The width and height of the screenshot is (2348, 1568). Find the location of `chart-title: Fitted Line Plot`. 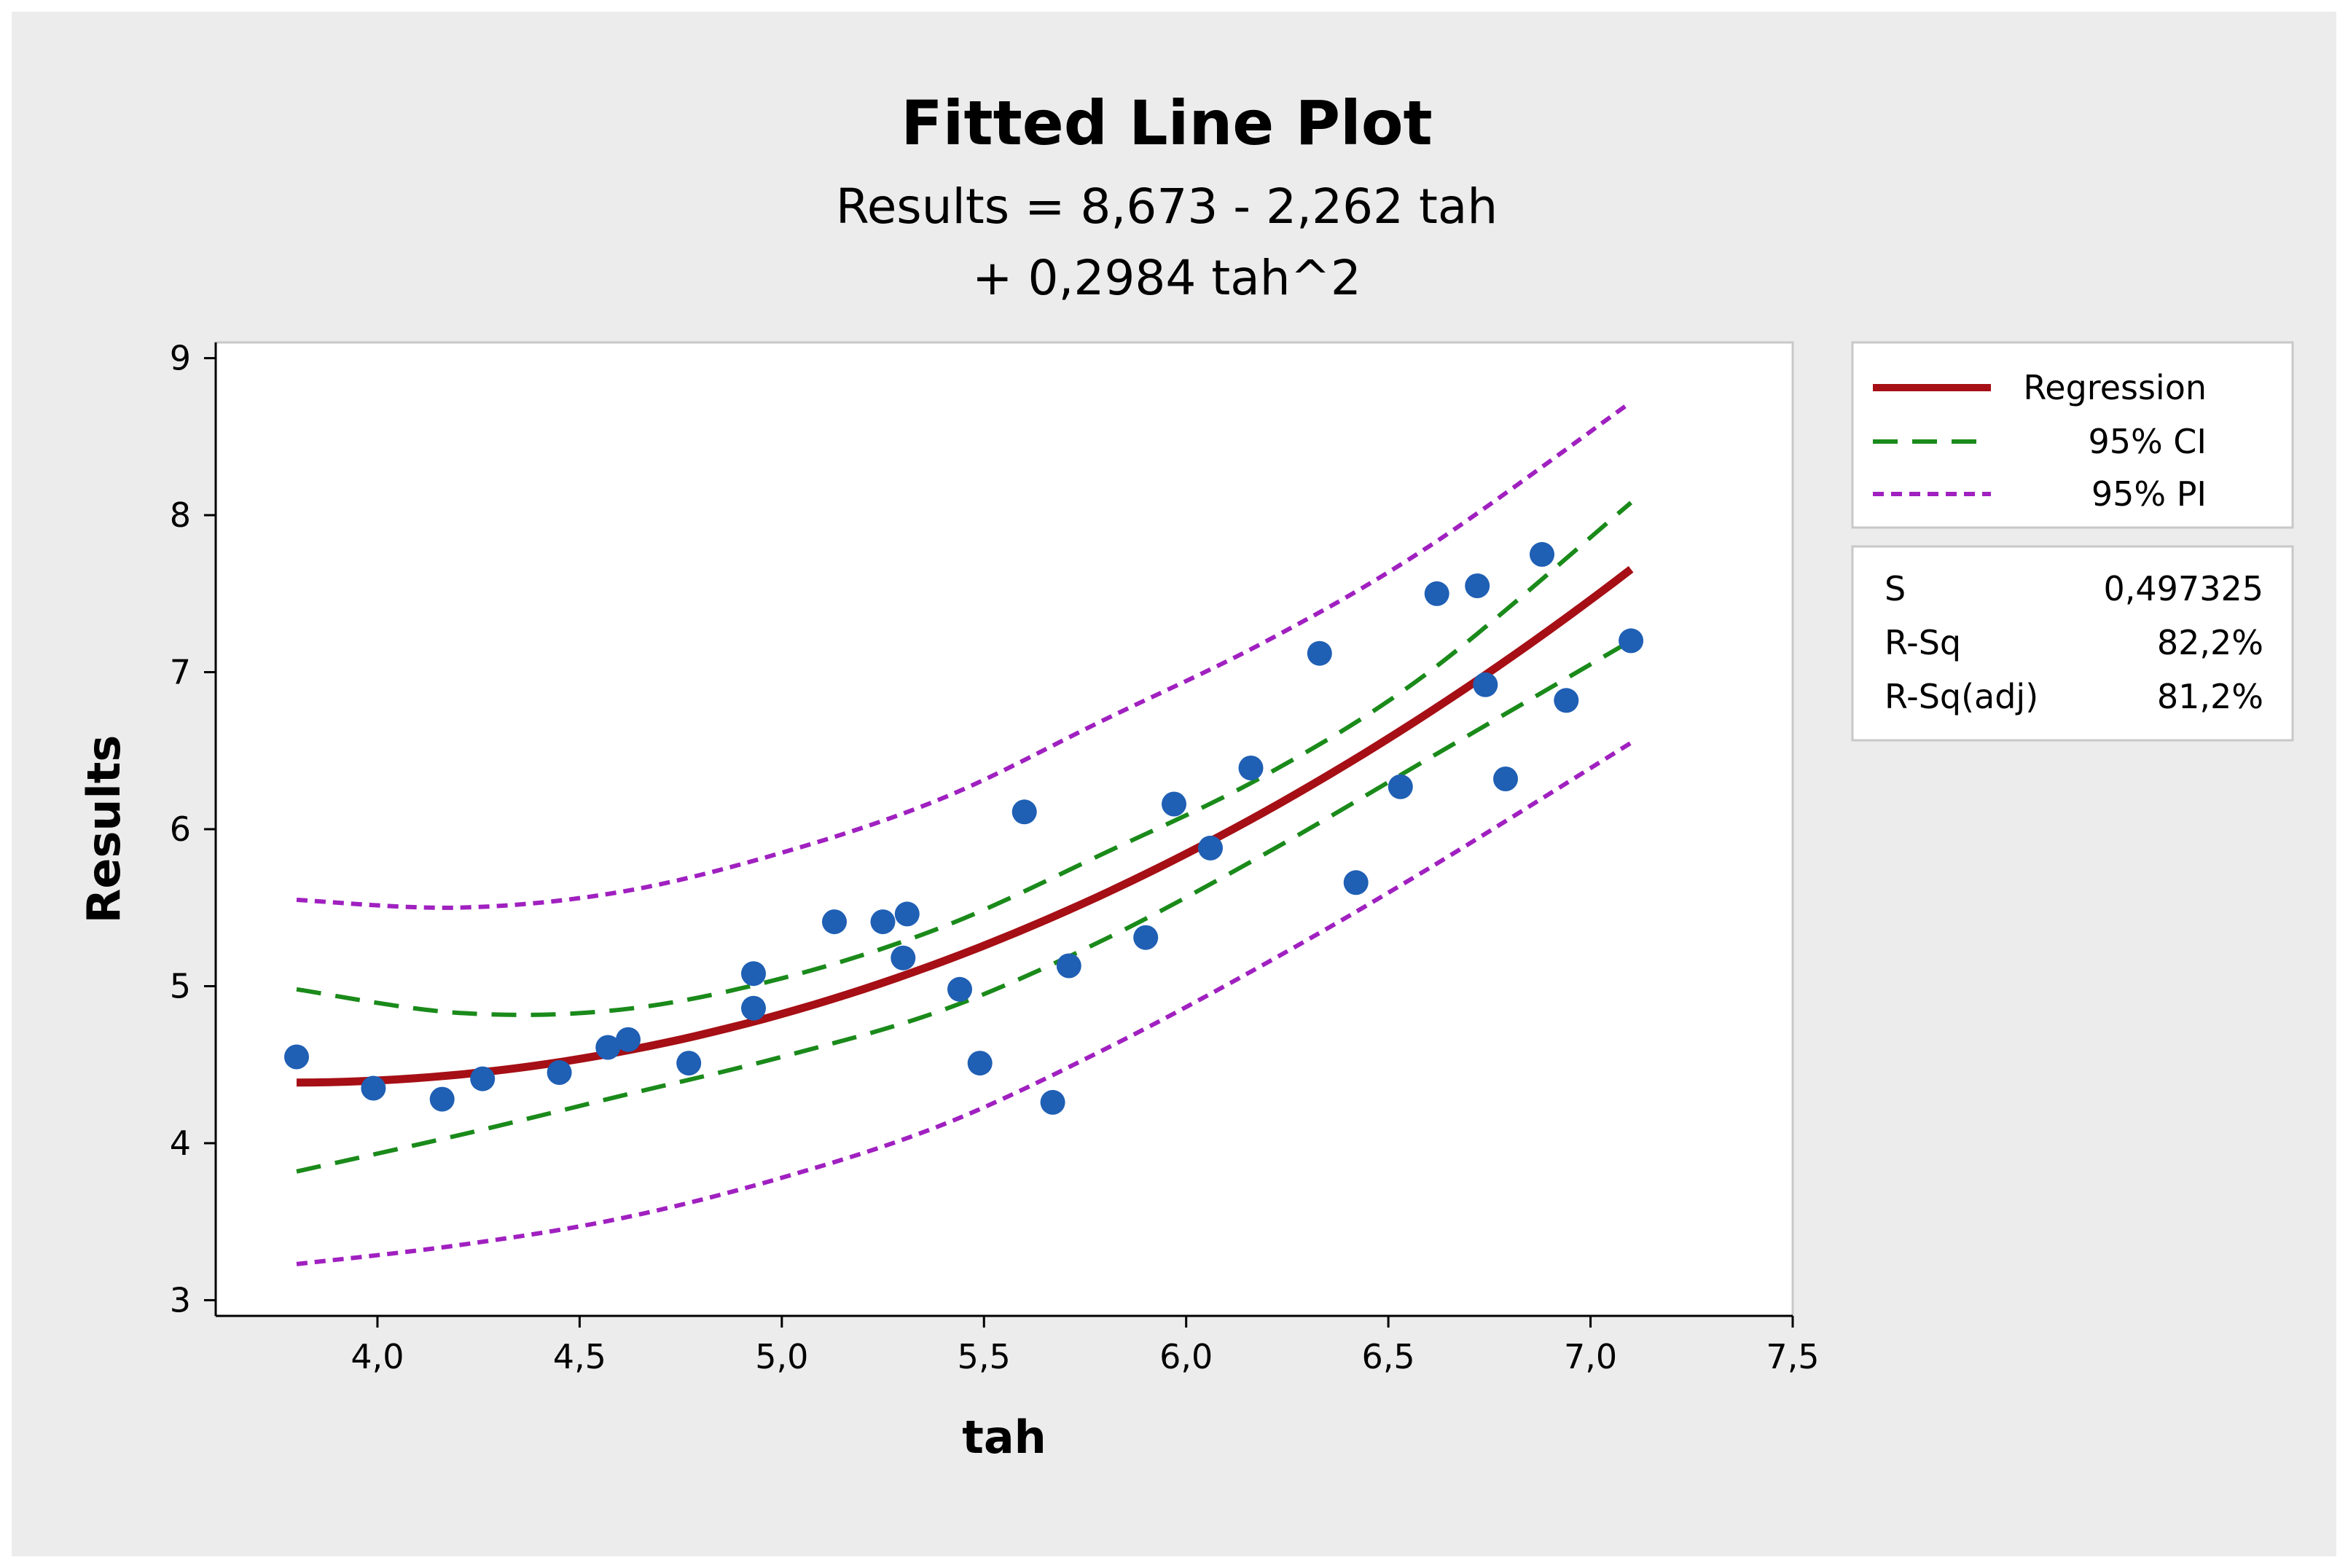

chart-title: Fitted Line Plot is located at coordinates (1166, 123).